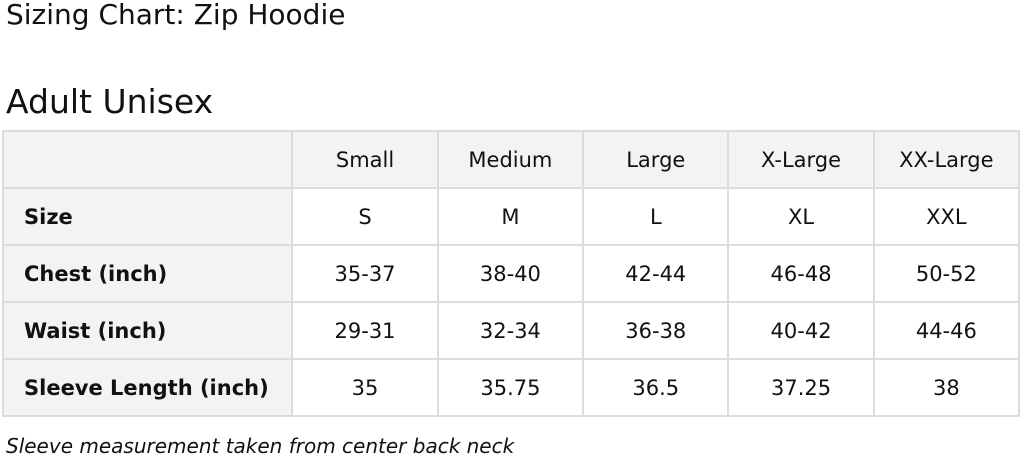 This screenshot has height=460, width=1024. I want to click on table-cell: 37.25, so click(801, 387).